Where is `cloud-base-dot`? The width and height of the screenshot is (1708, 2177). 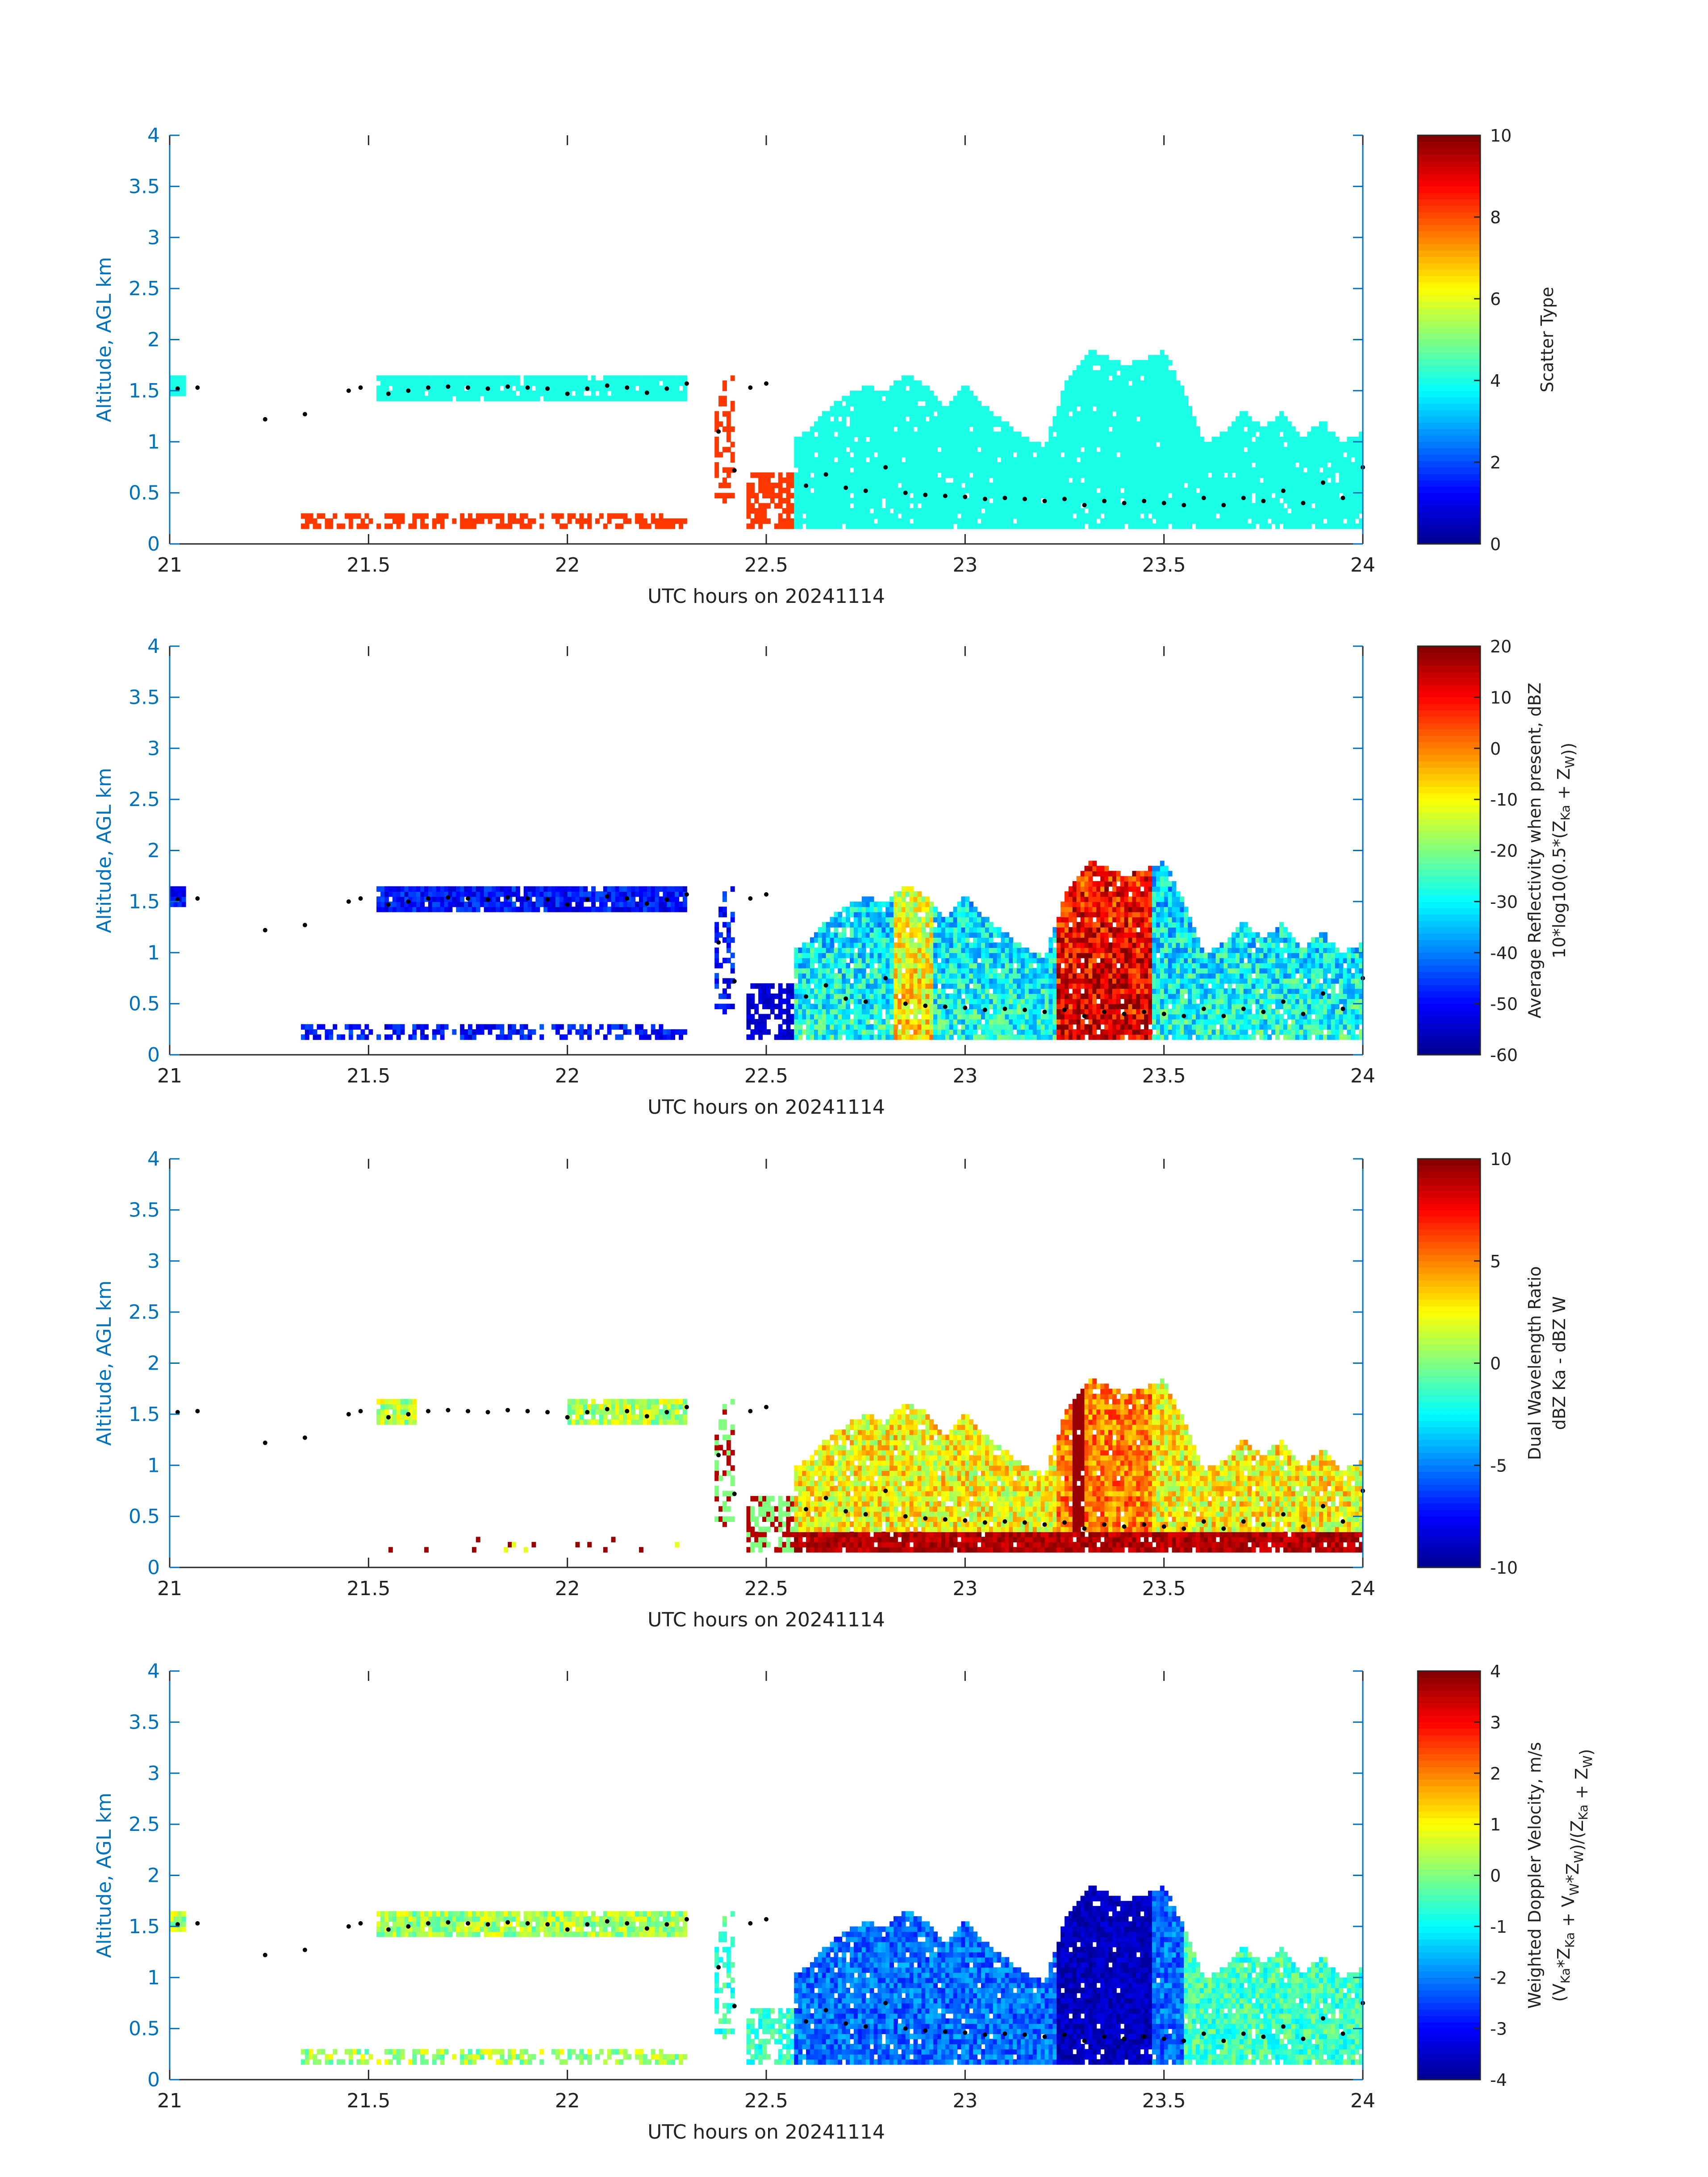 cloud-base-dot is located at coordinates (885, 467).